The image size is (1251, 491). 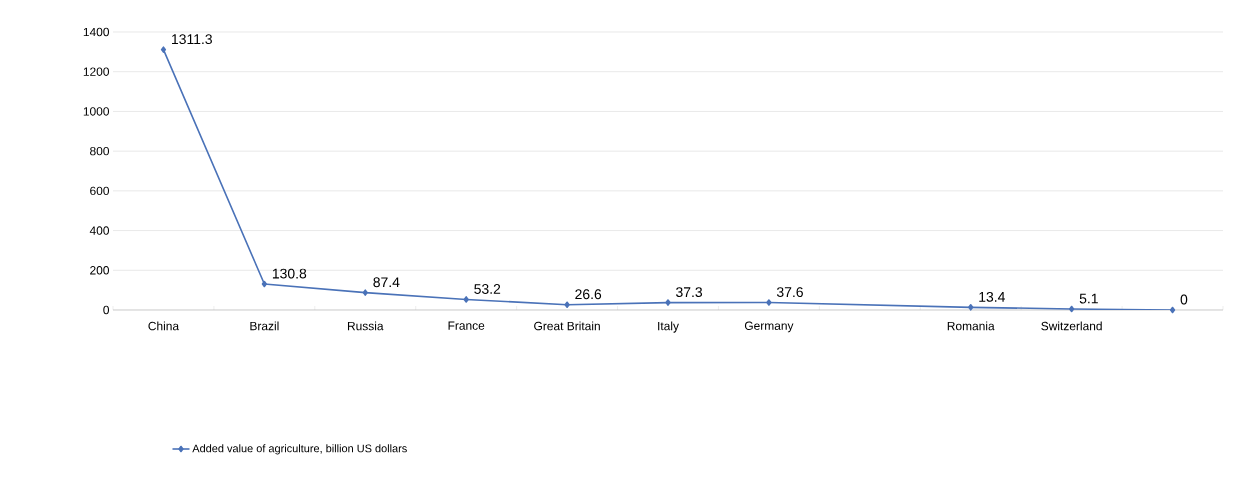 I want to click on data-label: 26.6, so click(x=588, y=294).